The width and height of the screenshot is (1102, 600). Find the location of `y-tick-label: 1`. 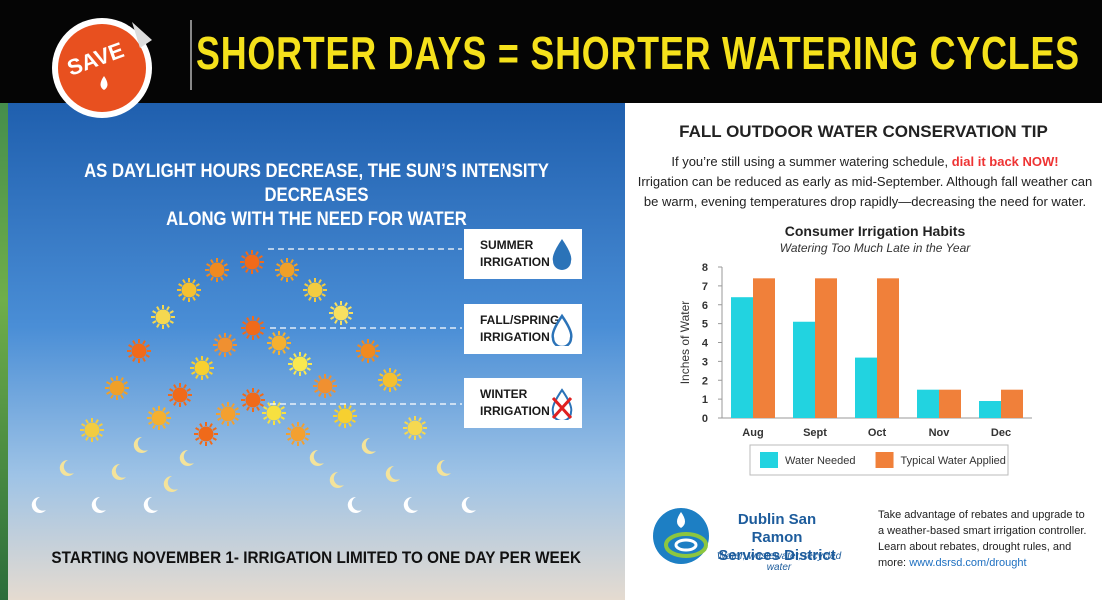

y-tick-label: 1 is located at coordinates (705, 400).